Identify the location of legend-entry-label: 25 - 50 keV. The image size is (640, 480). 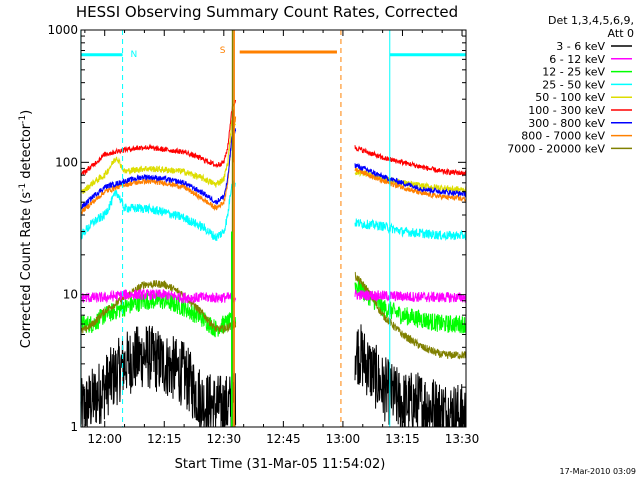
(573, 84).